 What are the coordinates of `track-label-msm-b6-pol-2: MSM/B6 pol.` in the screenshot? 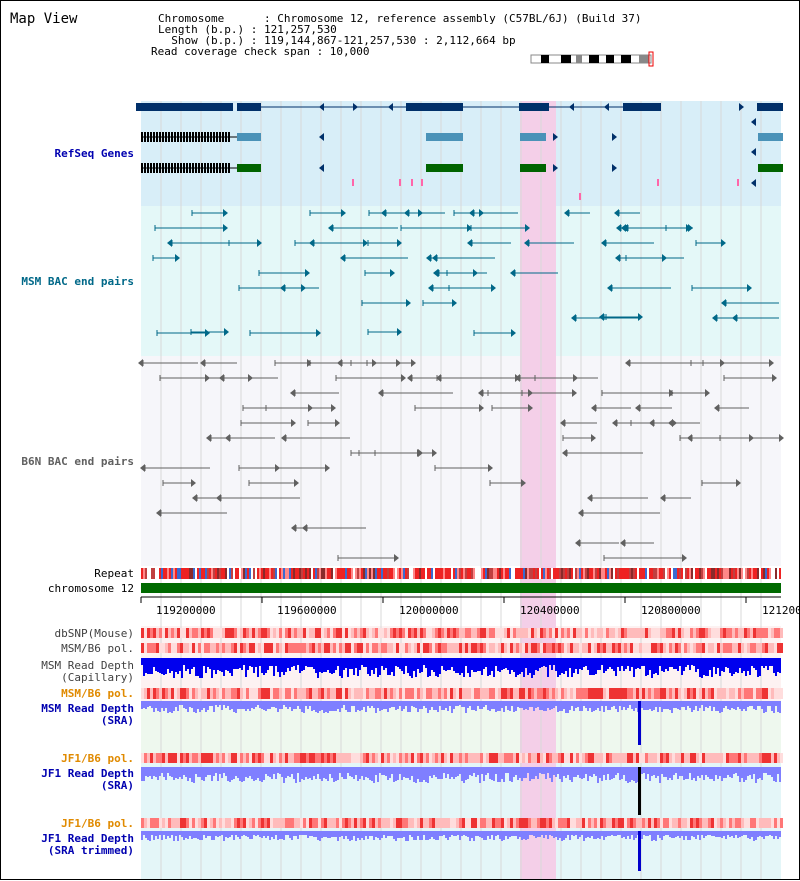 It's located at (97, 693).